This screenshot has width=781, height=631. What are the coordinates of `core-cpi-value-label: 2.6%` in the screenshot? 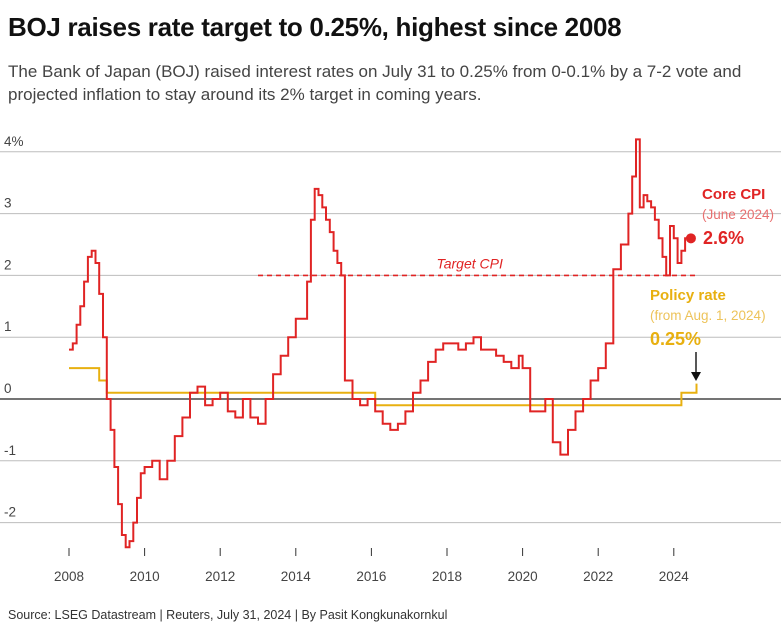 It's located at (723, 238).